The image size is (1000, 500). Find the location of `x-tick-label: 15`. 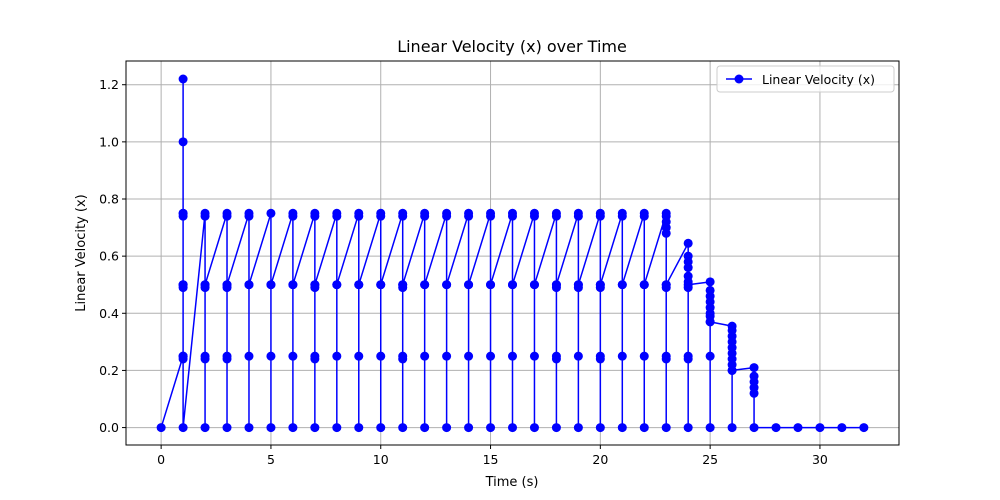

x-tick-label: 15 is located at coordinates (491, 459).